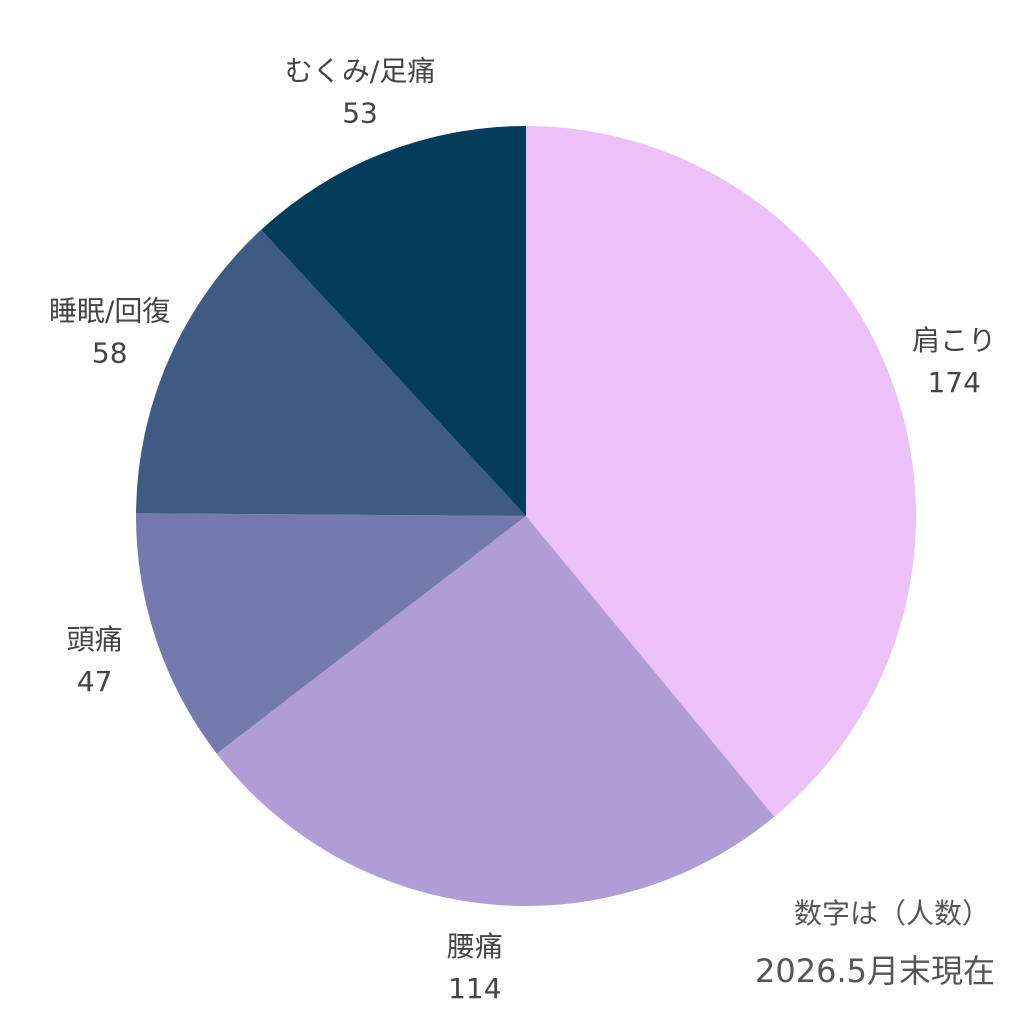  I want to click on note: 2026.5月末現在, so click(875, 971).